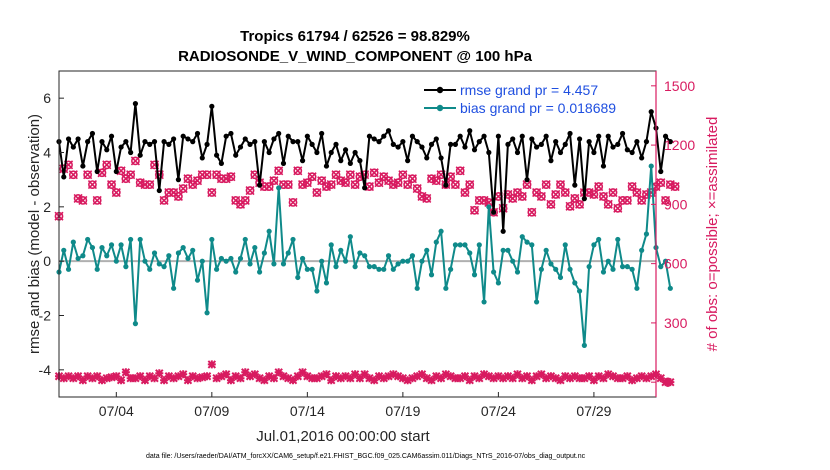 The height and width of the screenshot is (470, 830). What do you see at coordinates (593, 411) in the screenshot?
I see `x-tick-label: 07/29` at bounding box center [593, 411].